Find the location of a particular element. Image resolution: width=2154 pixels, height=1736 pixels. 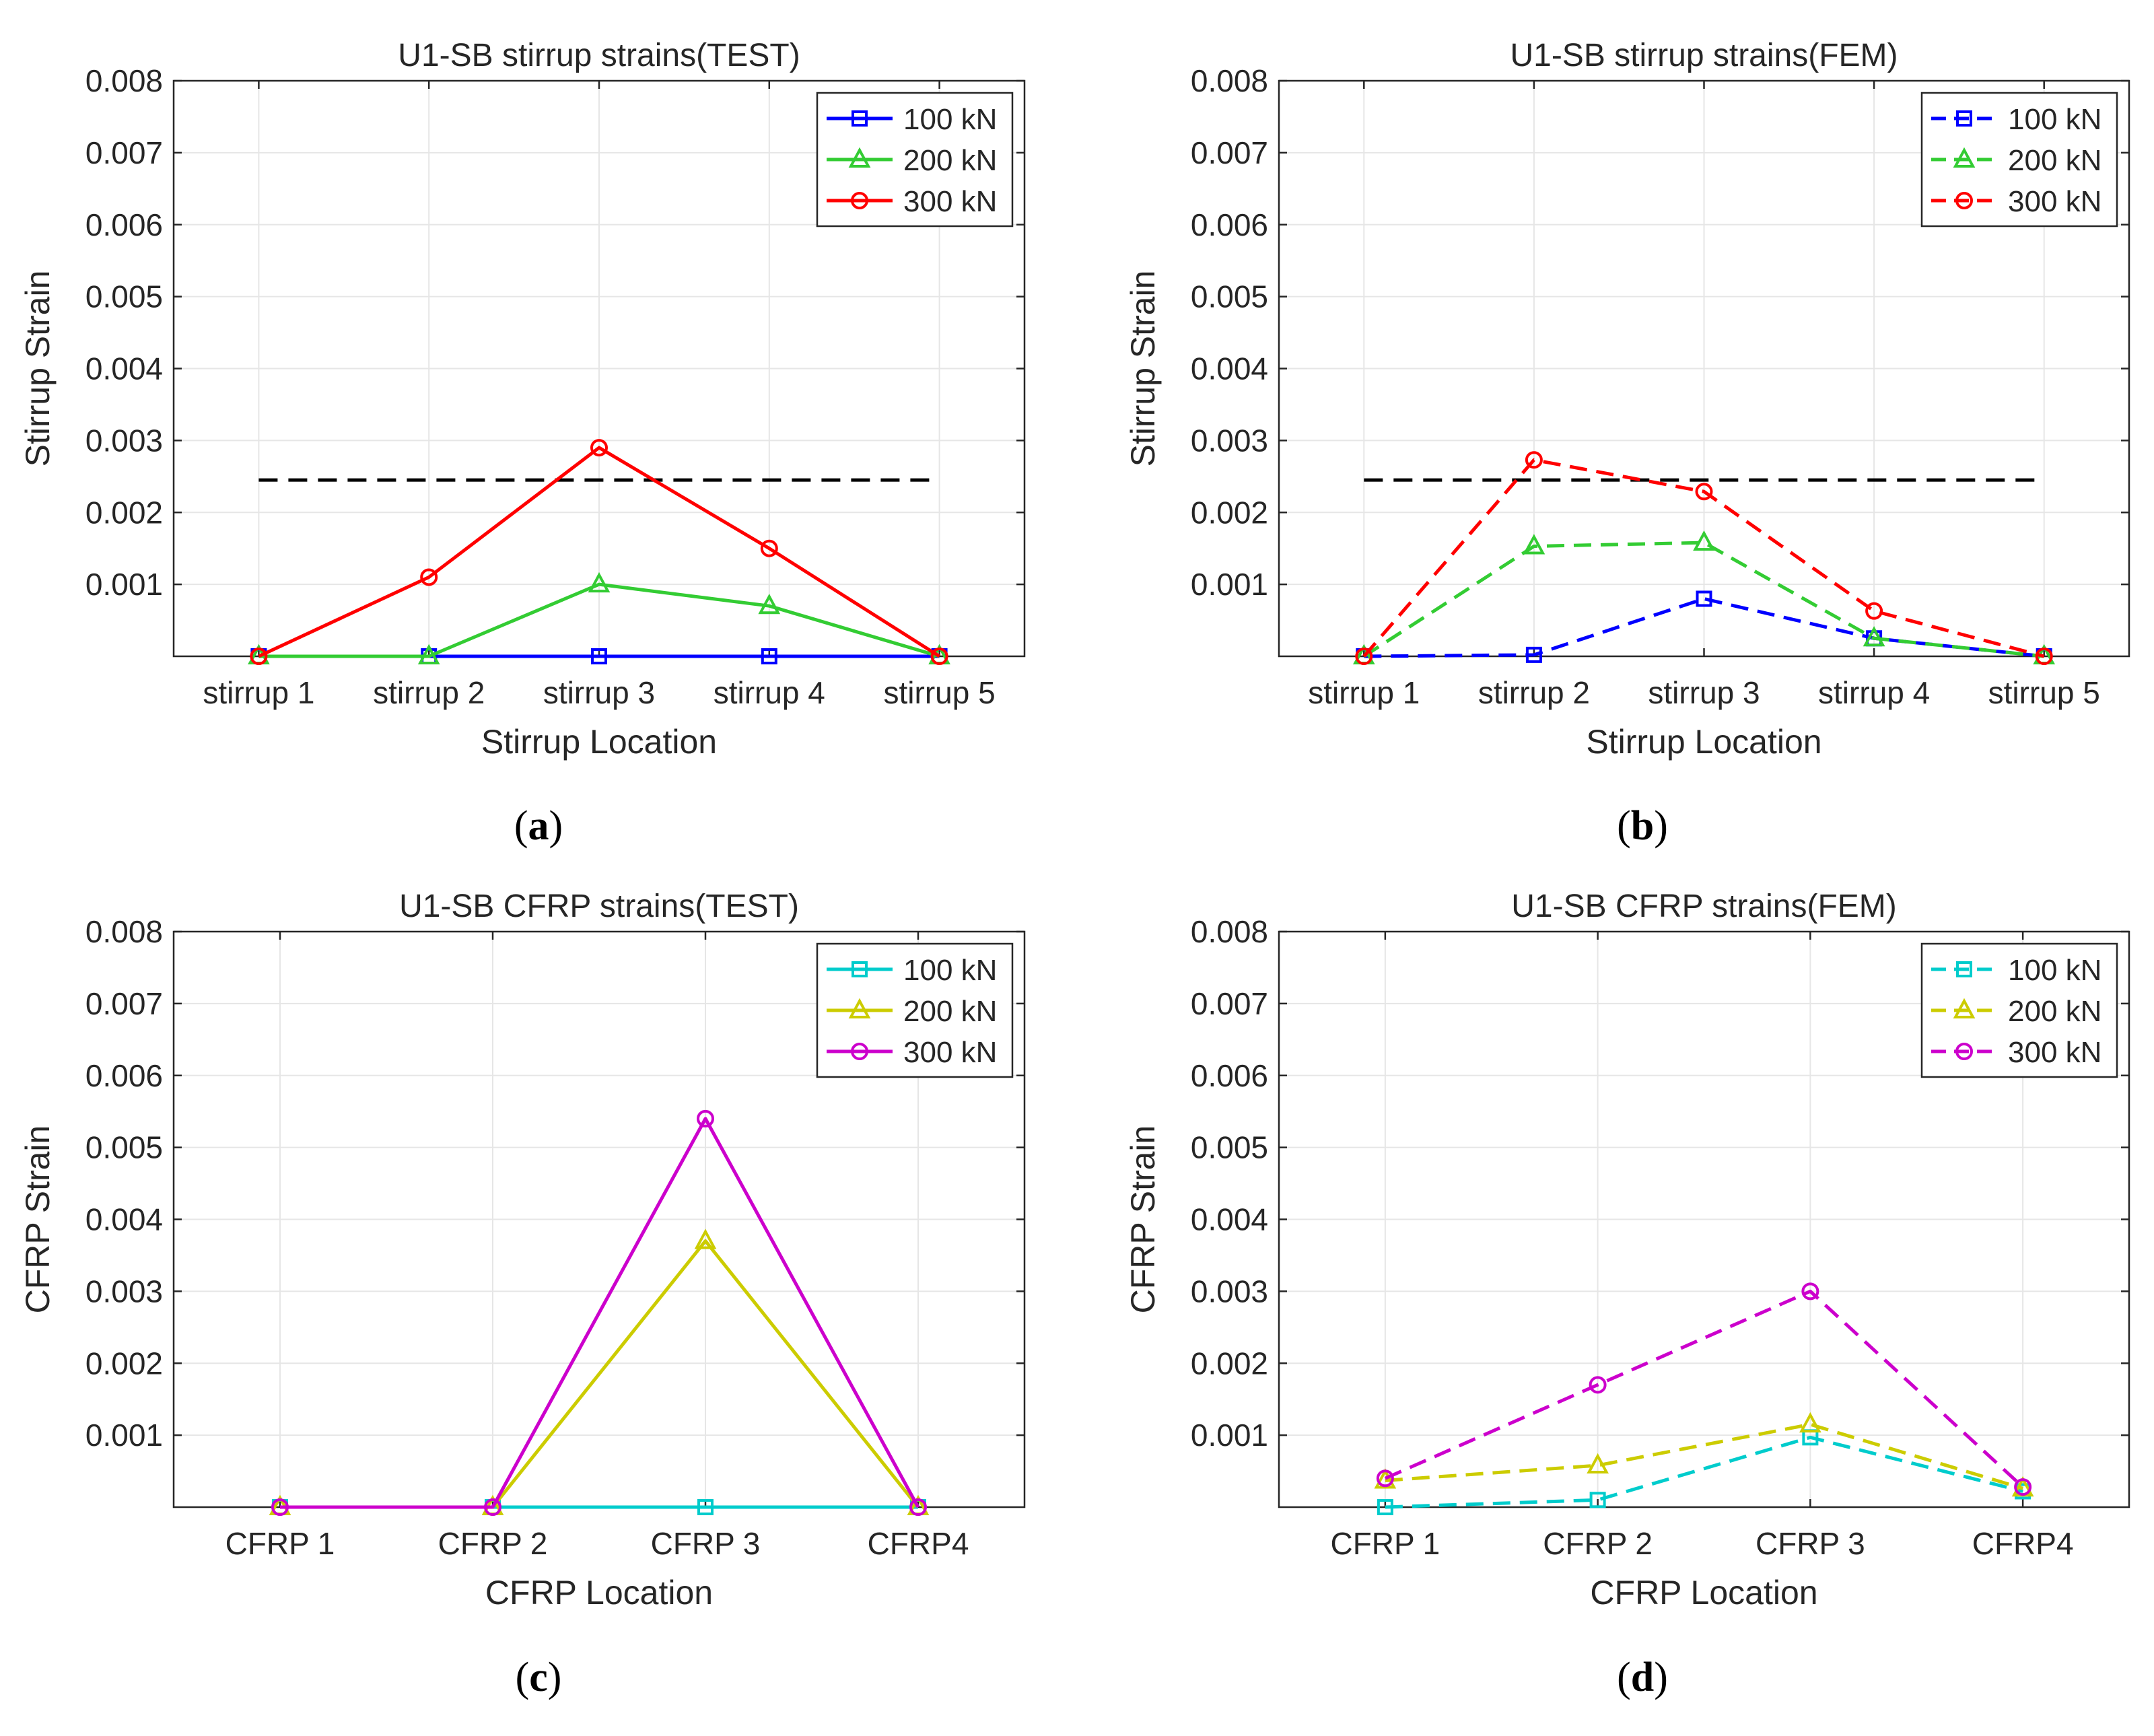

panel-label: (c) is located at coordinates (539, 1677).